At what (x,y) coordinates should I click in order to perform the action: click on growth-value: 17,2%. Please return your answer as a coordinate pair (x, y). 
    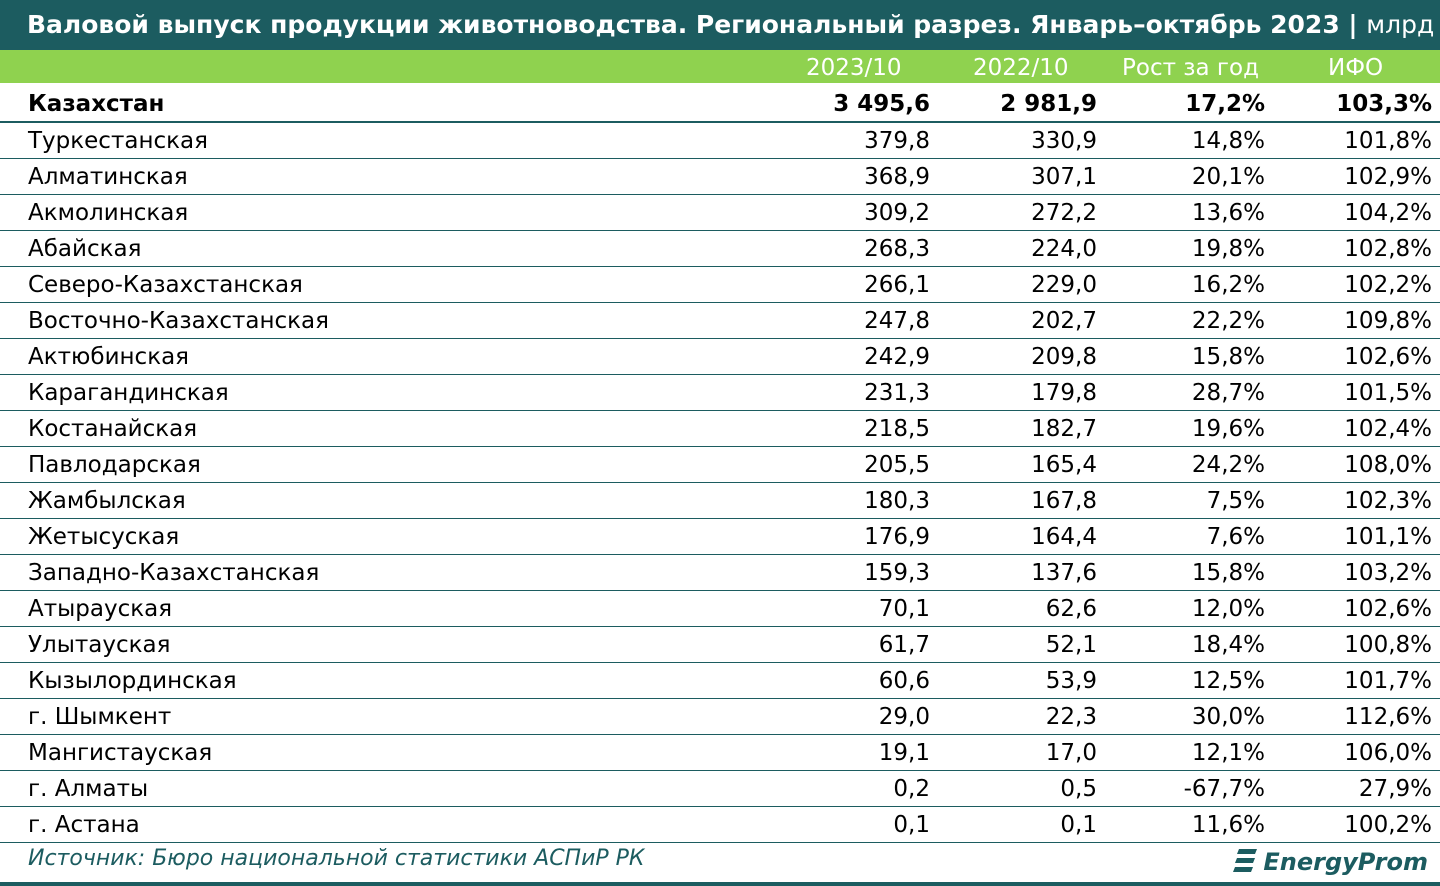
    Looking at the image, I should click on (1225, 104).